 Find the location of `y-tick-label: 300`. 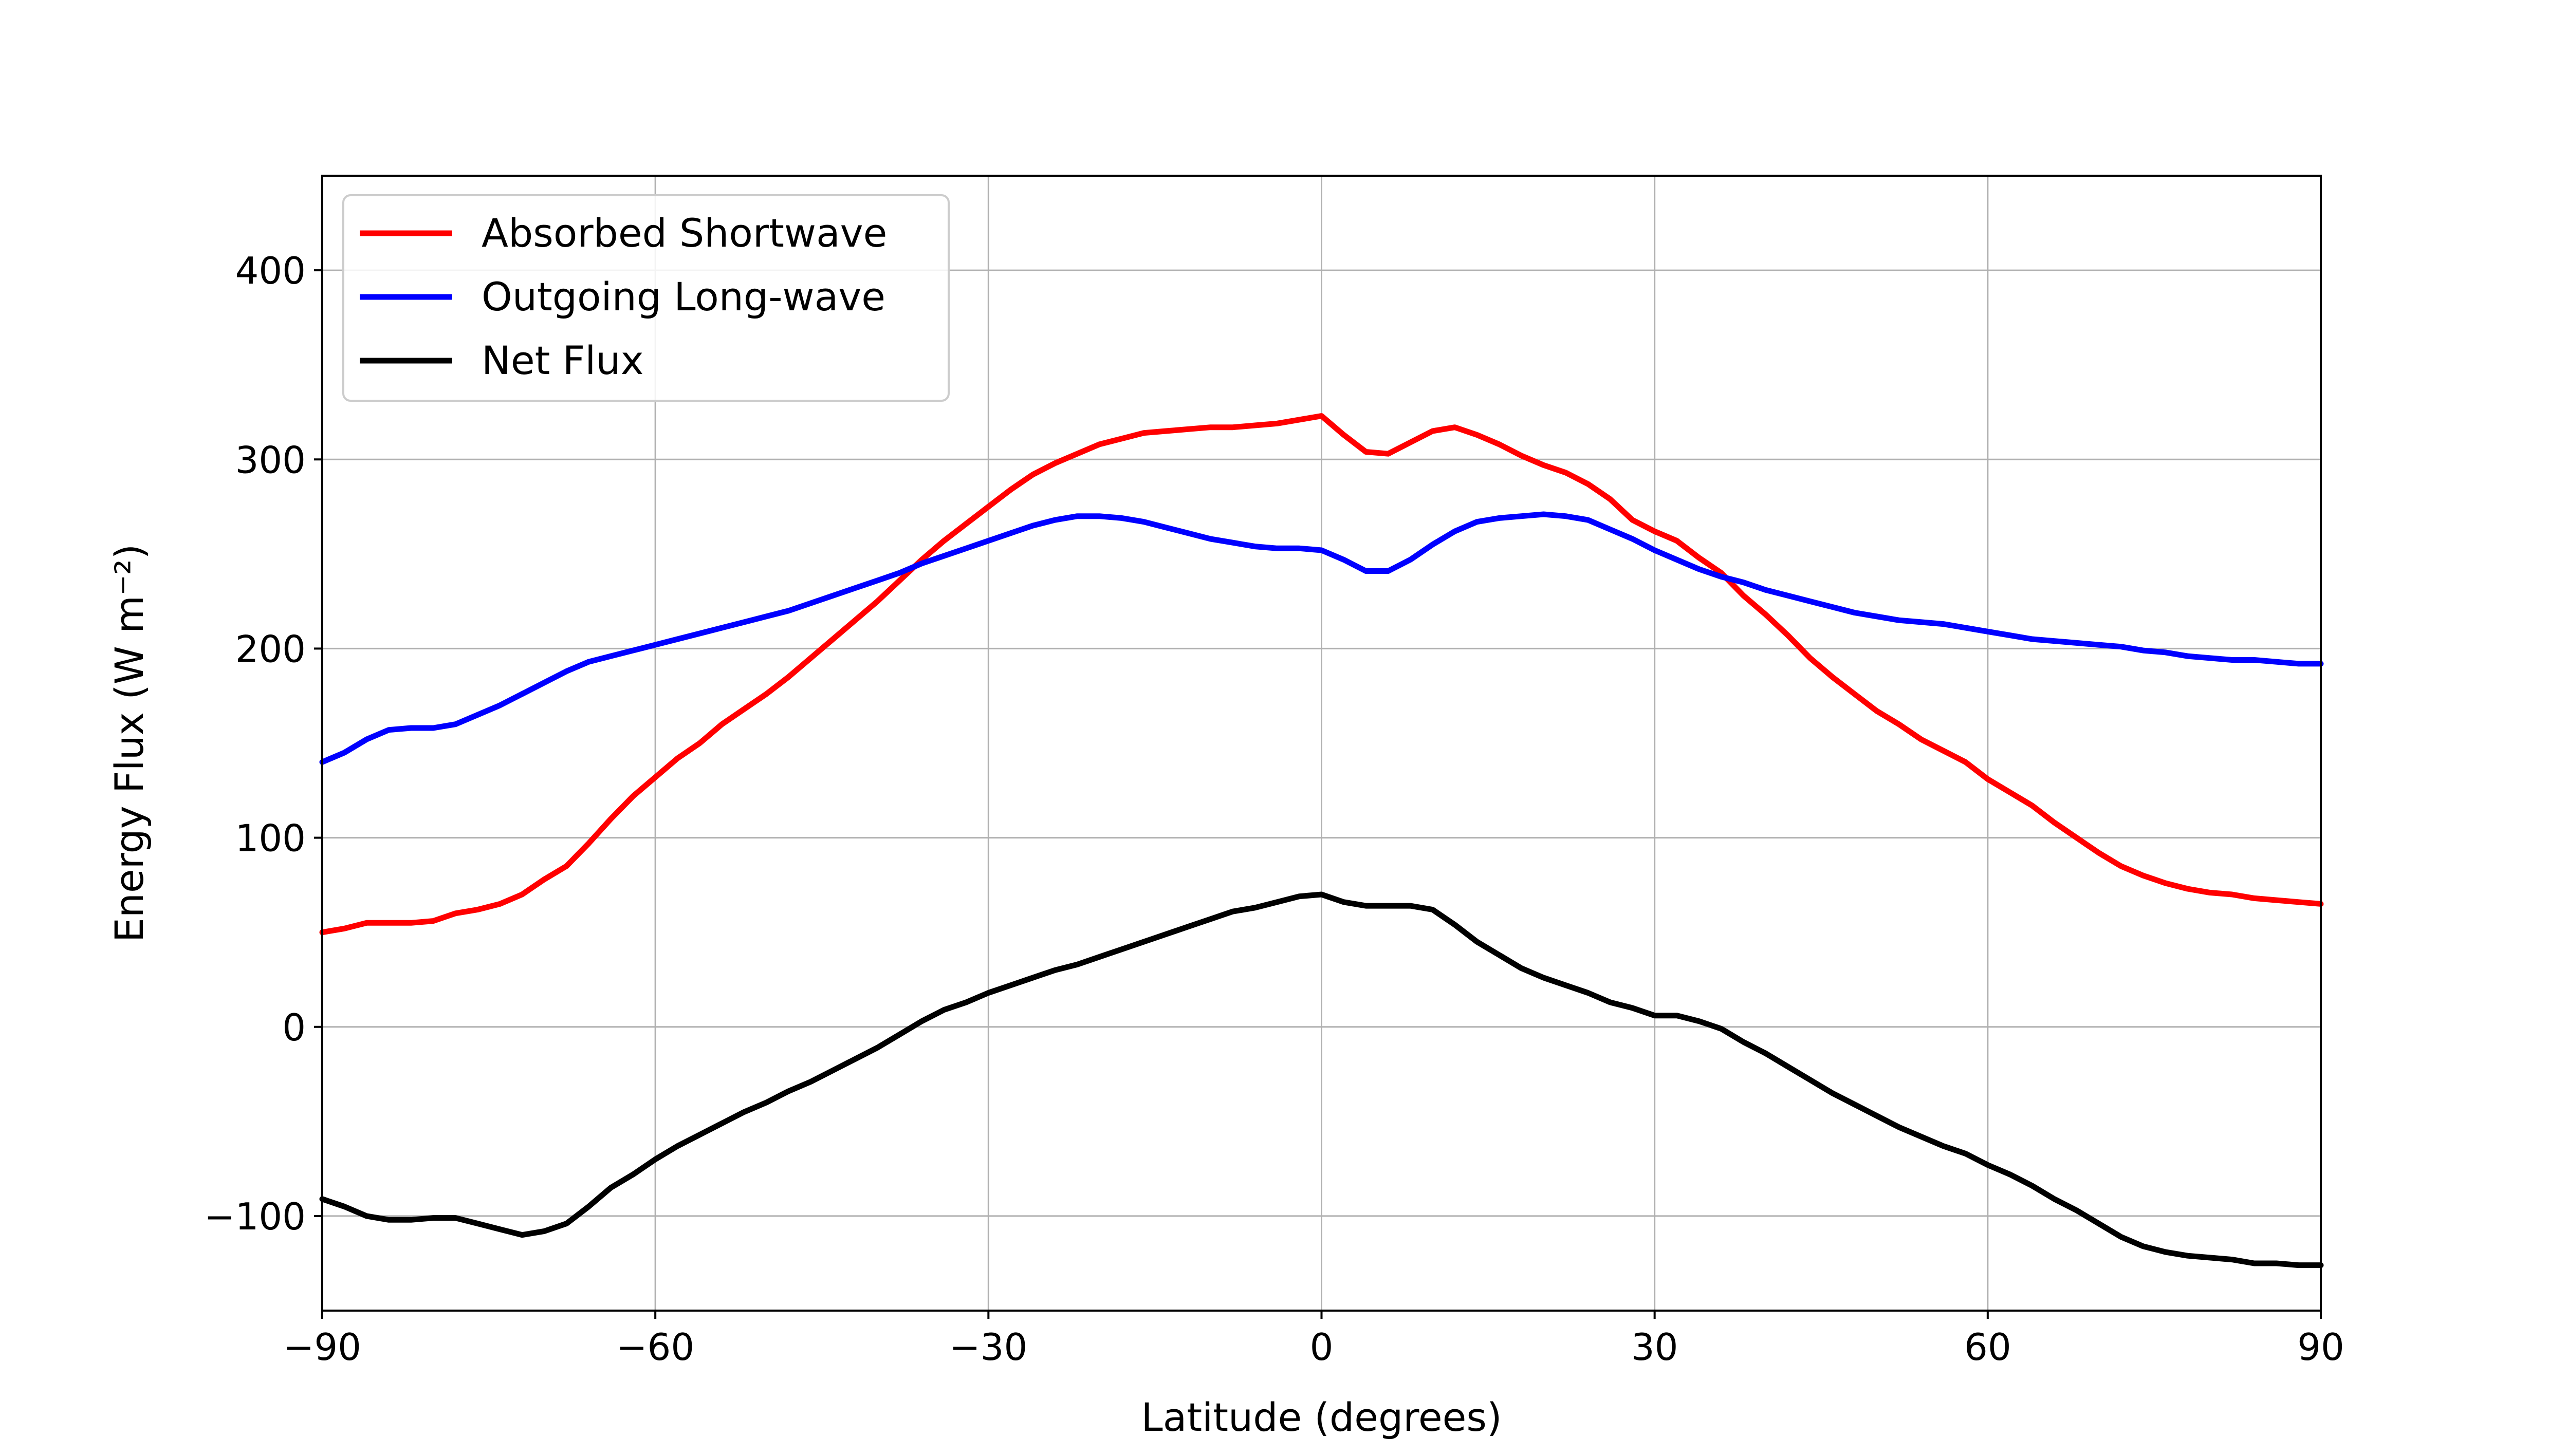

y-tick-label: 300 is located at coordinates (270, 459).